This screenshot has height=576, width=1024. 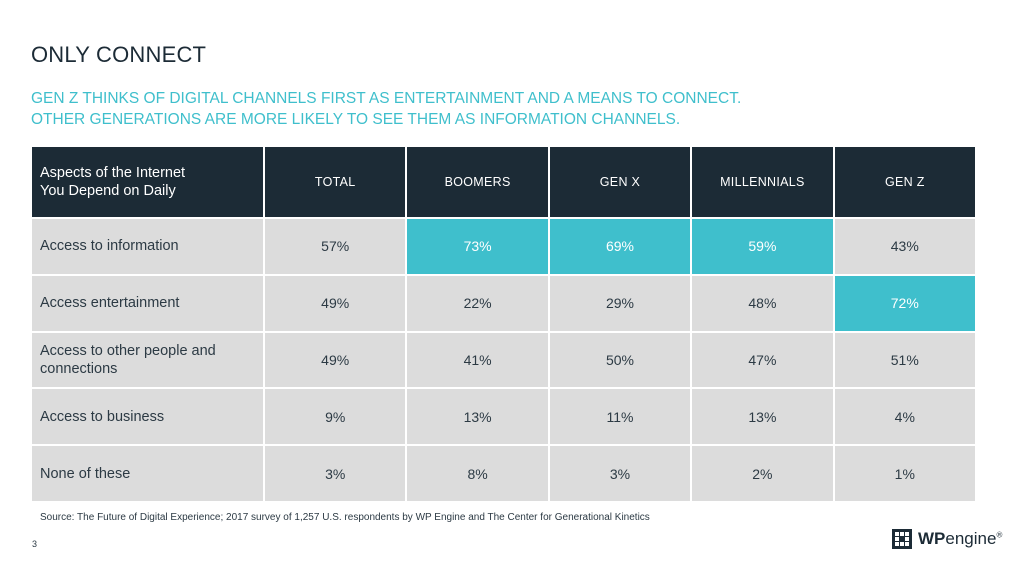 I want to click on header-gen-z: GEN Z, so click(x=904, y=182).